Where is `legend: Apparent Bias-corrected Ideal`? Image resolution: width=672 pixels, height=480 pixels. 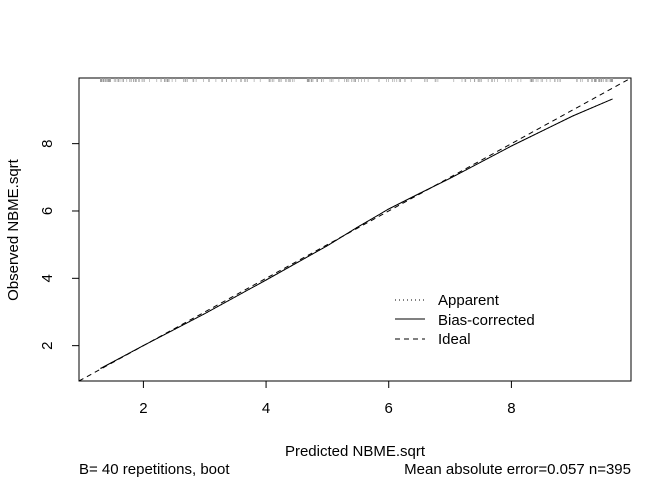
legend: Apparent Bias-corrected Ideal is located at coordinates (465, 320).